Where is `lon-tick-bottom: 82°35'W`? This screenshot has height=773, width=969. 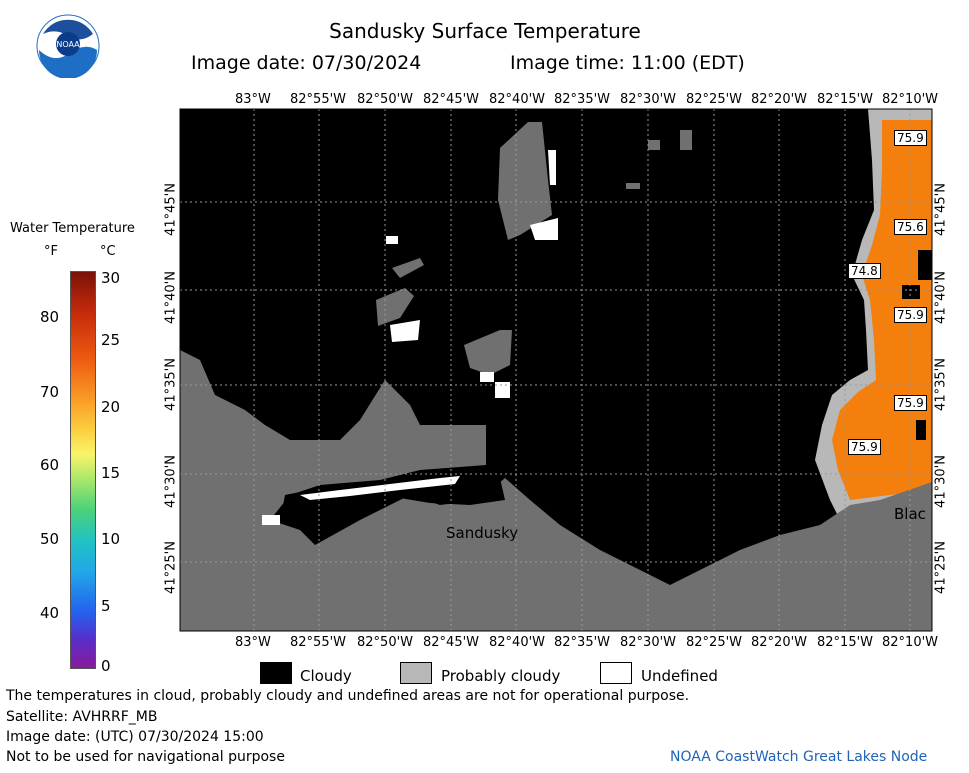 lon-tick-bottom: 82°35'W is located at coordinates (582, 642).